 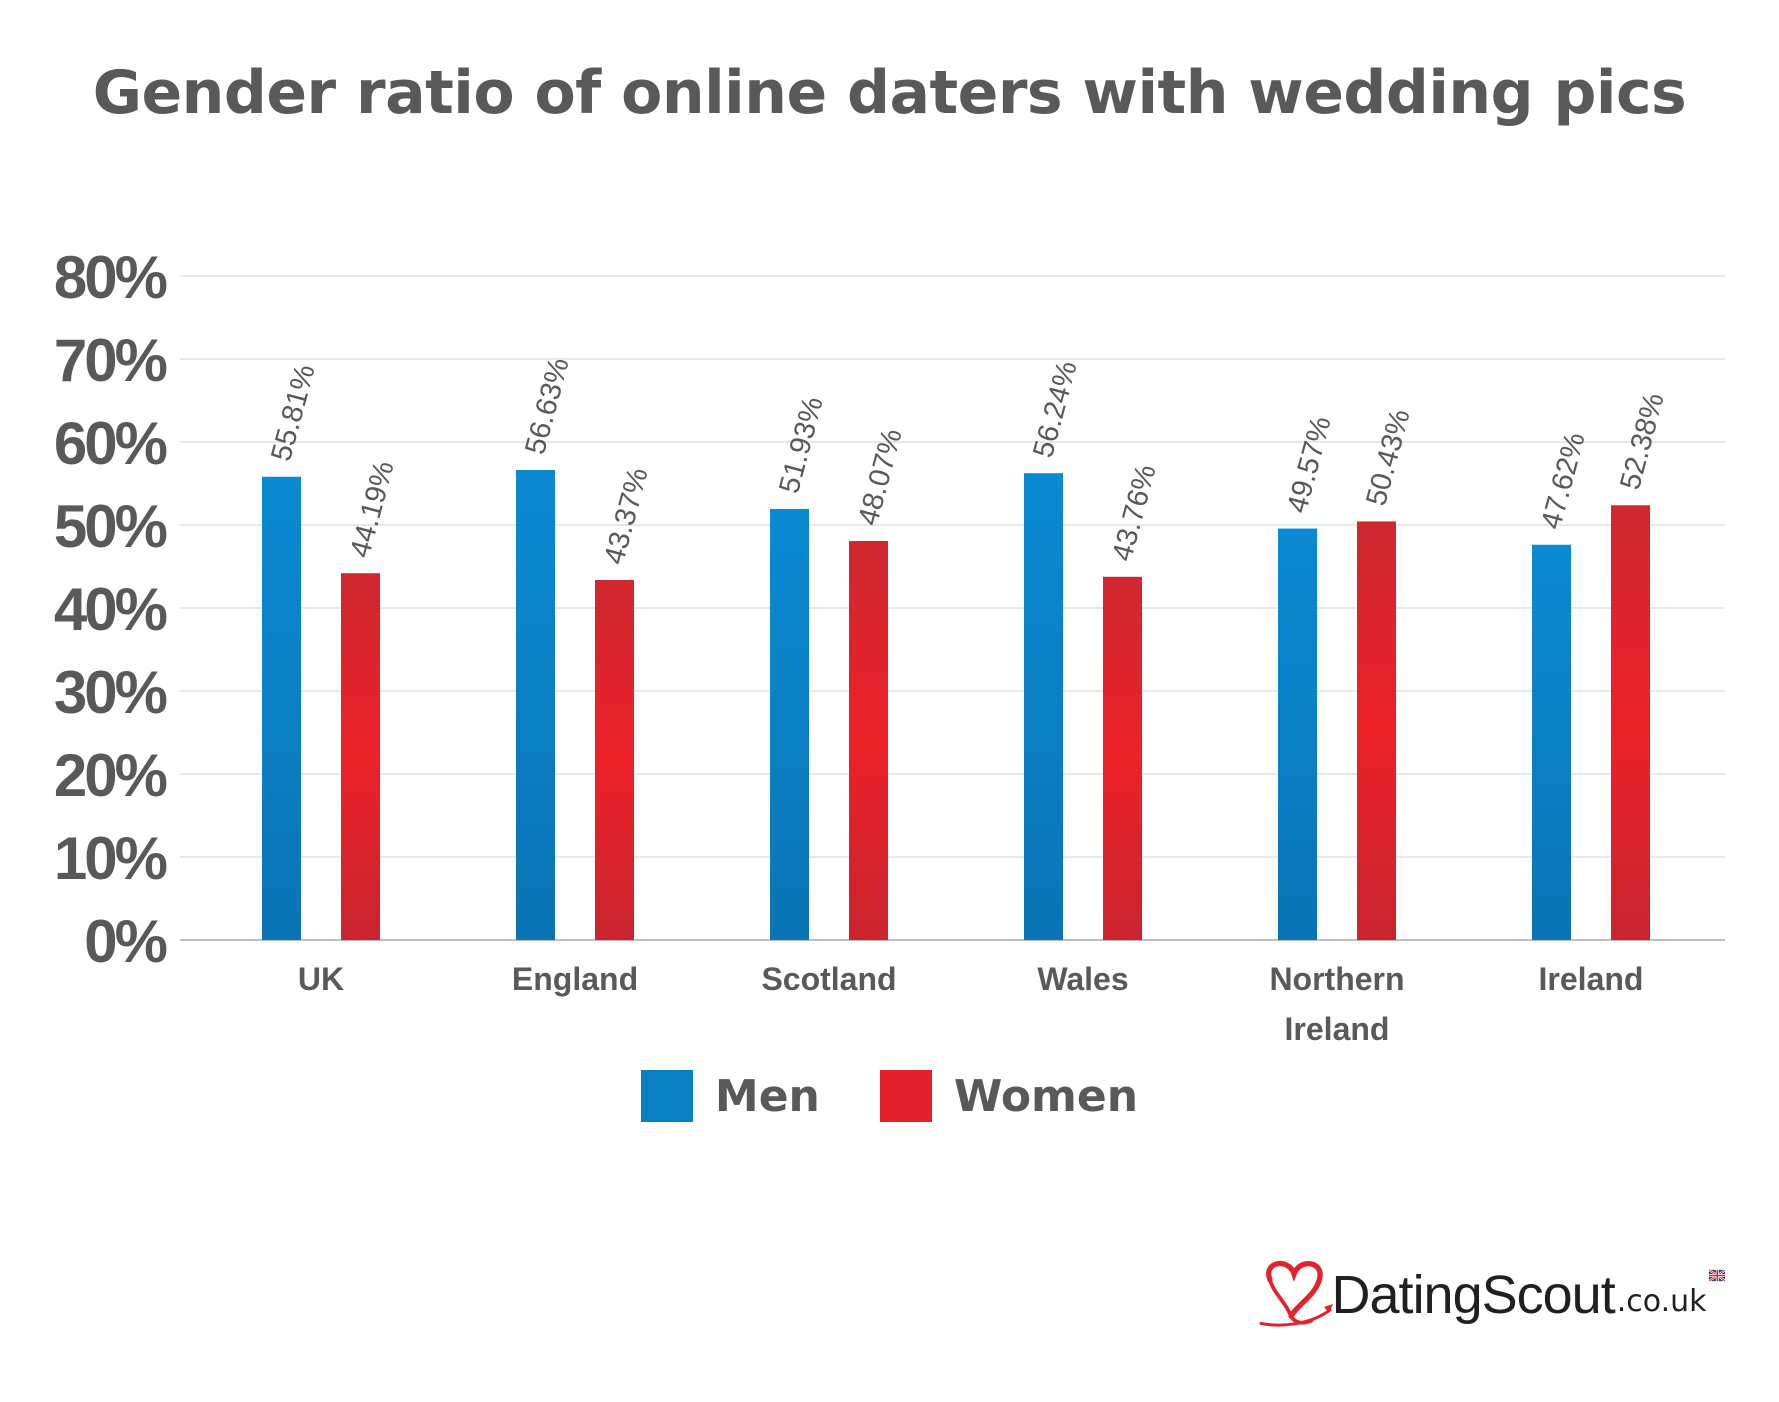 I want to click on legend-label-women: Women, so click(x=1046, y=1096).